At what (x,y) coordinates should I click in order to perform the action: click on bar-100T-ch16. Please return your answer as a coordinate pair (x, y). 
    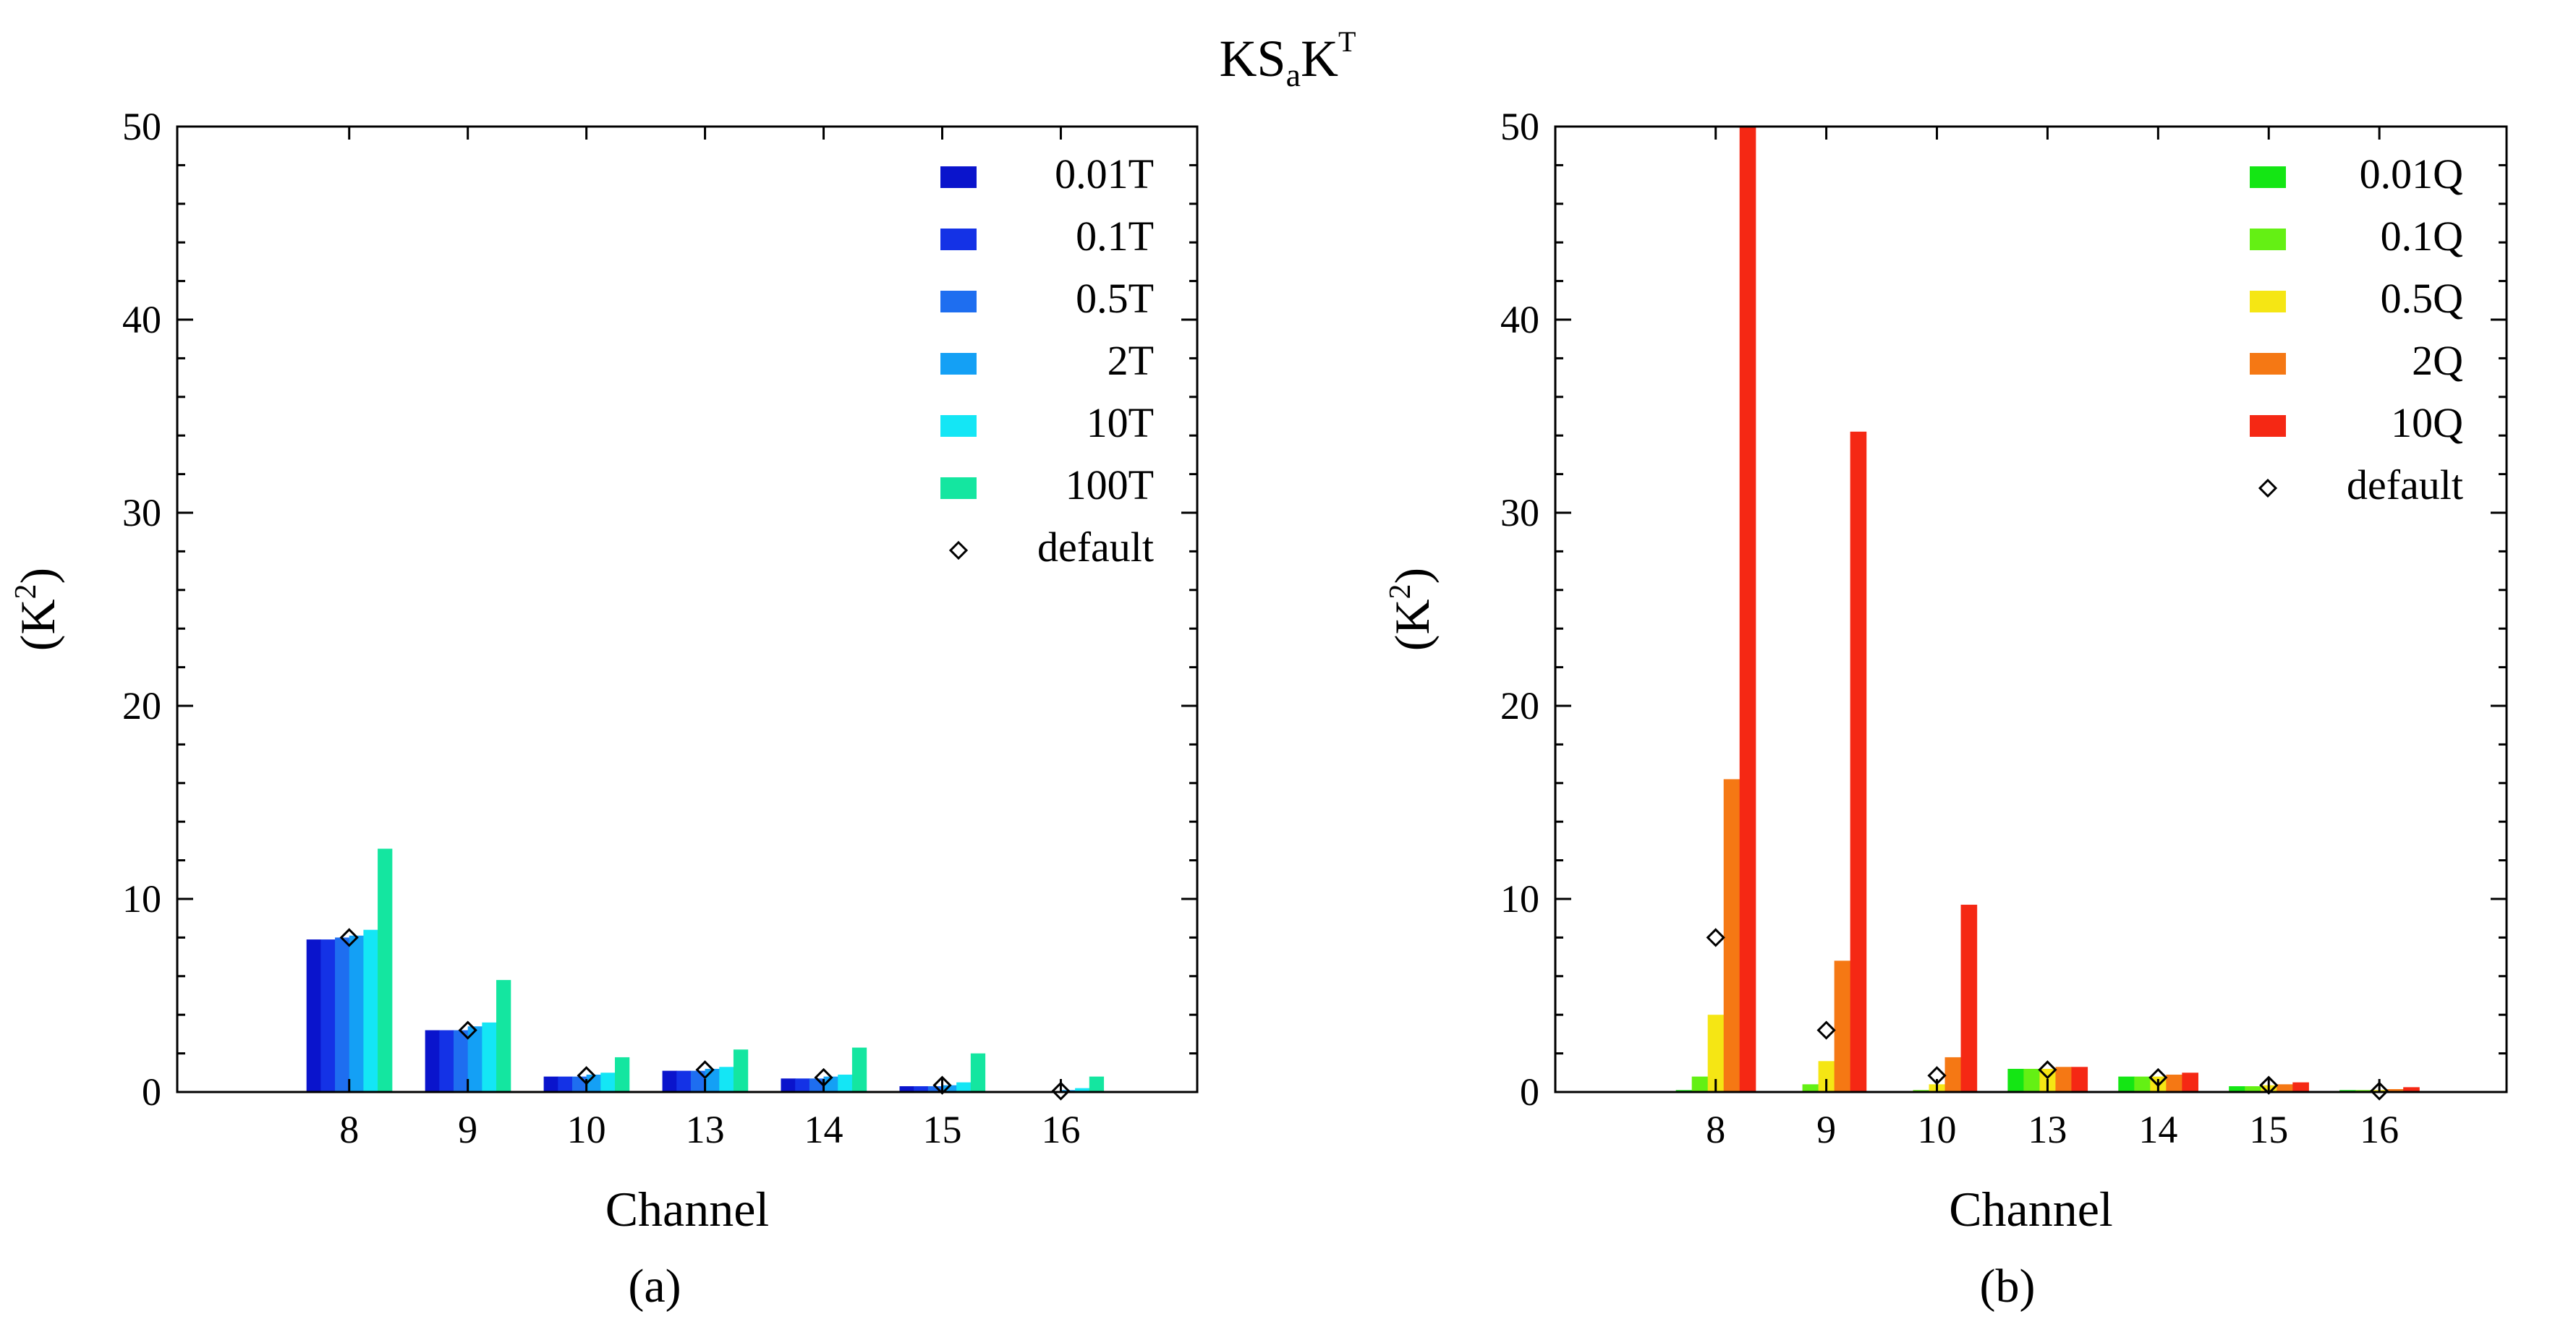
    Looking at the image, I should click on (1097, 1084).